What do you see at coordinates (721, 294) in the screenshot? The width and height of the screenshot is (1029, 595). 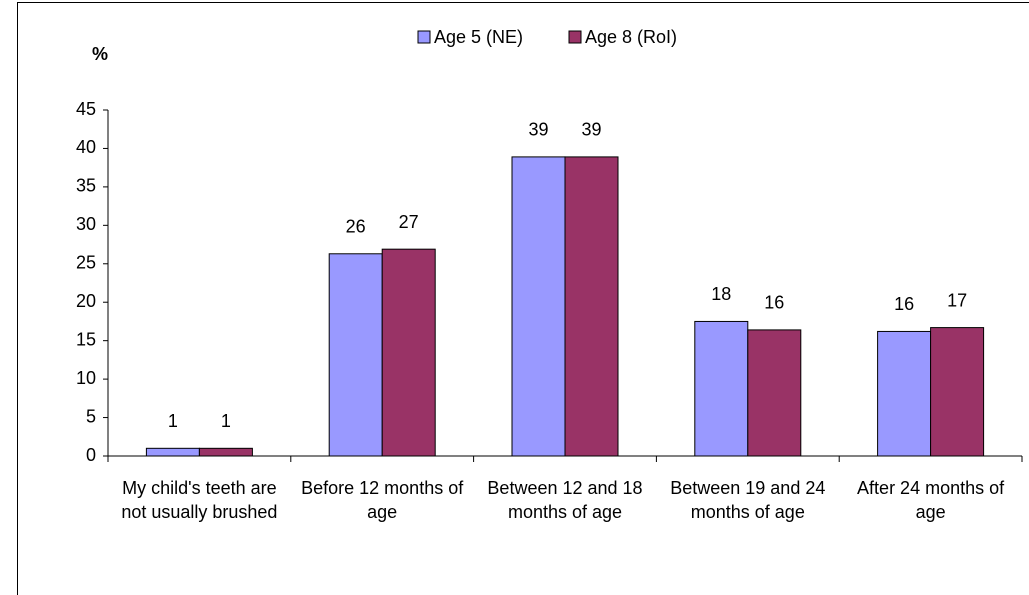 I see `data-label: 18` at bounding box center [721, 294].